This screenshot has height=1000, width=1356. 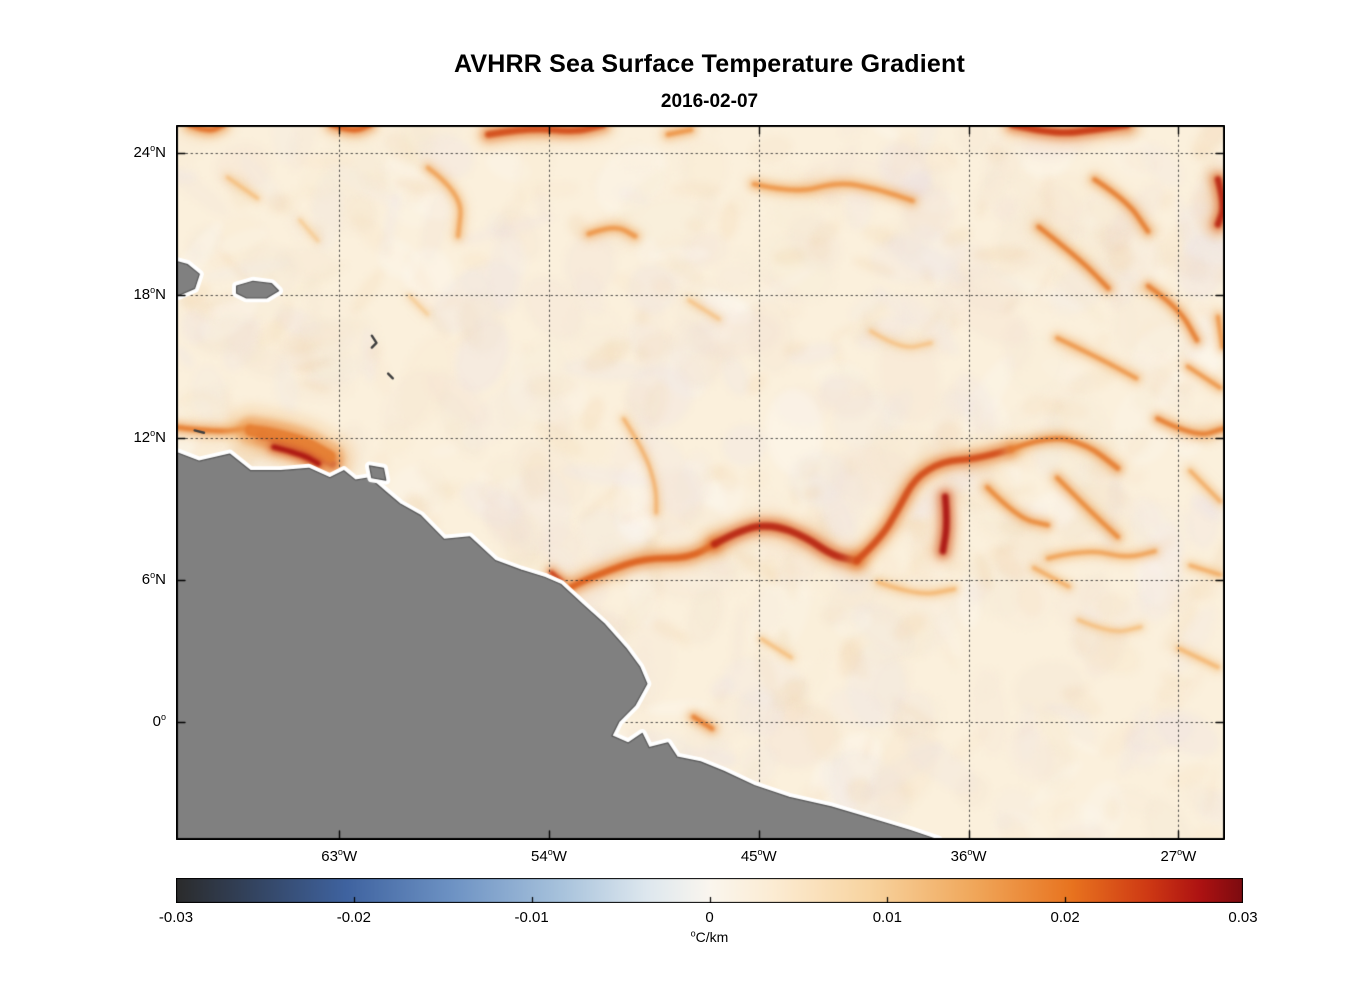 What do you see at coordinates (159, 720) in the screenshot?
I see `y-tick-label: 0o` at bounding box center [159, 720].